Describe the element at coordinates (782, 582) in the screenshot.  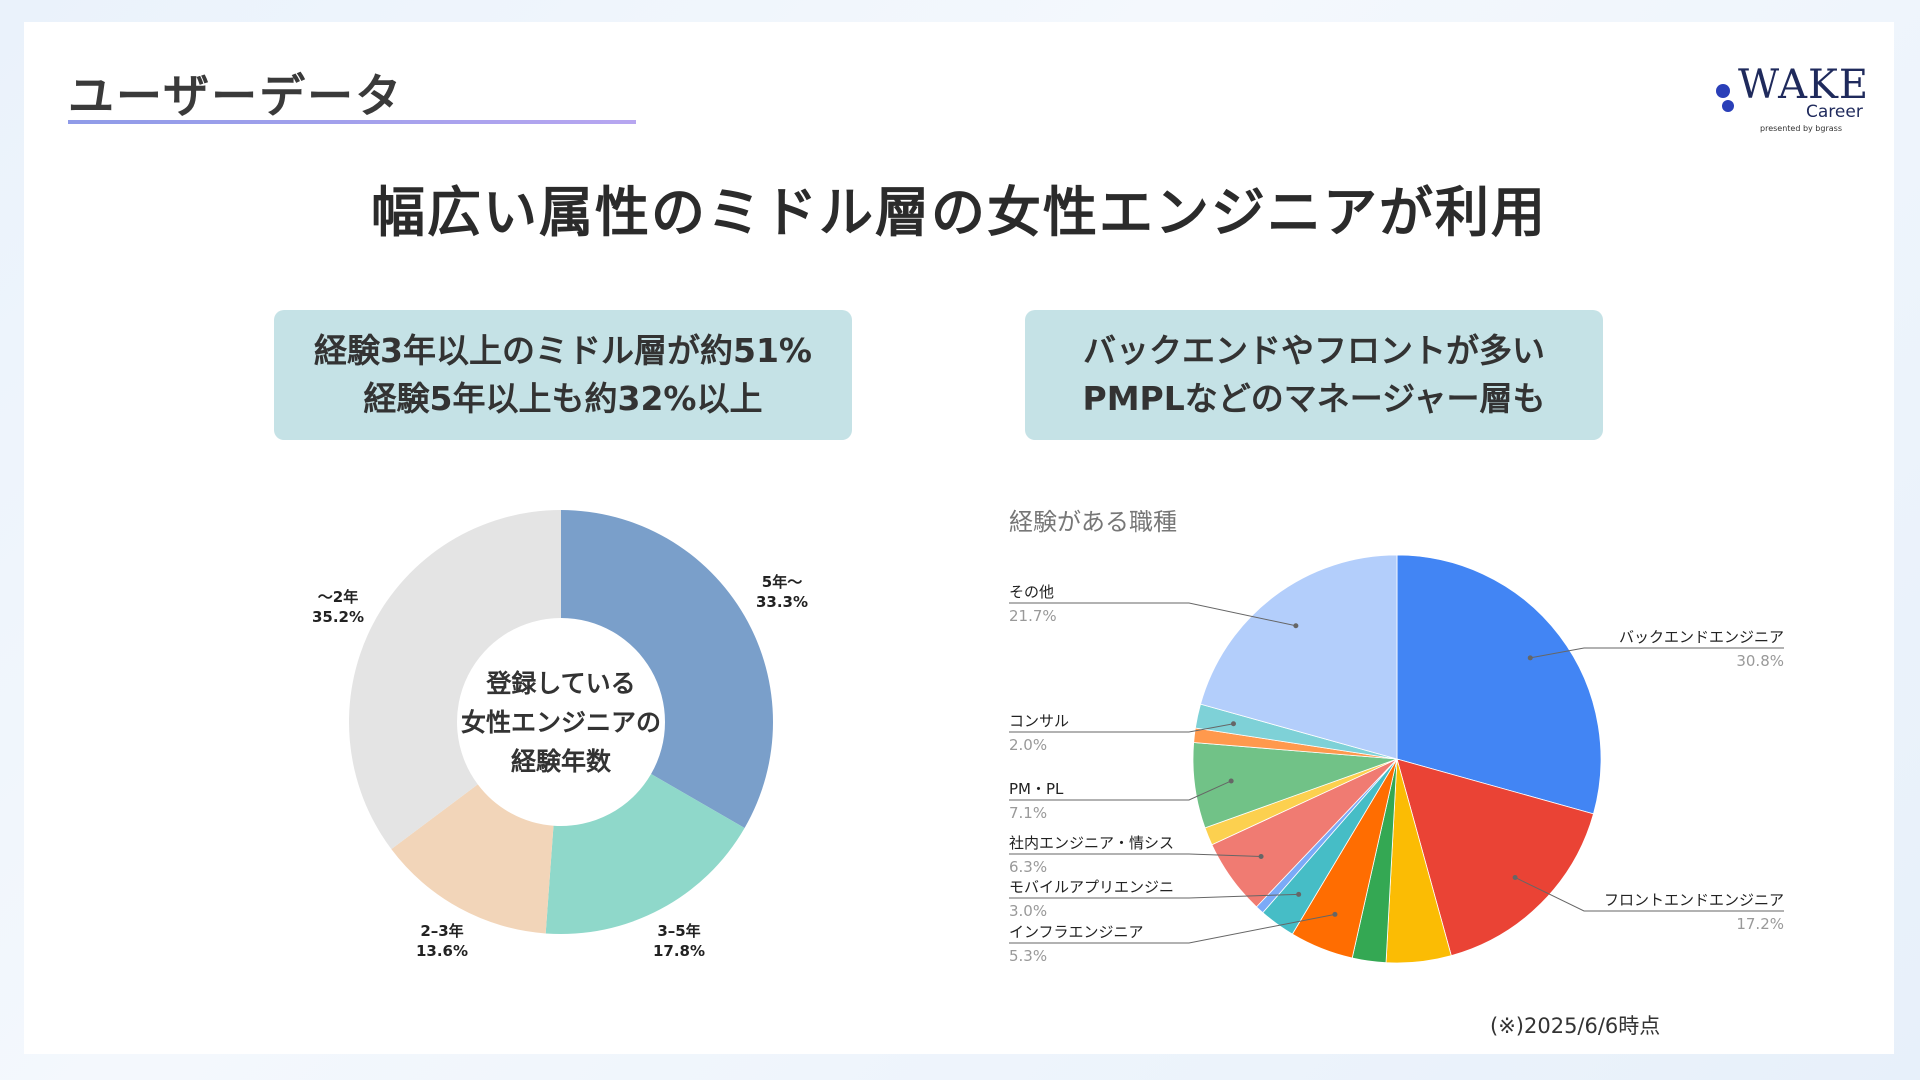
I see `donut-slice-label: 5年〜` at that location.